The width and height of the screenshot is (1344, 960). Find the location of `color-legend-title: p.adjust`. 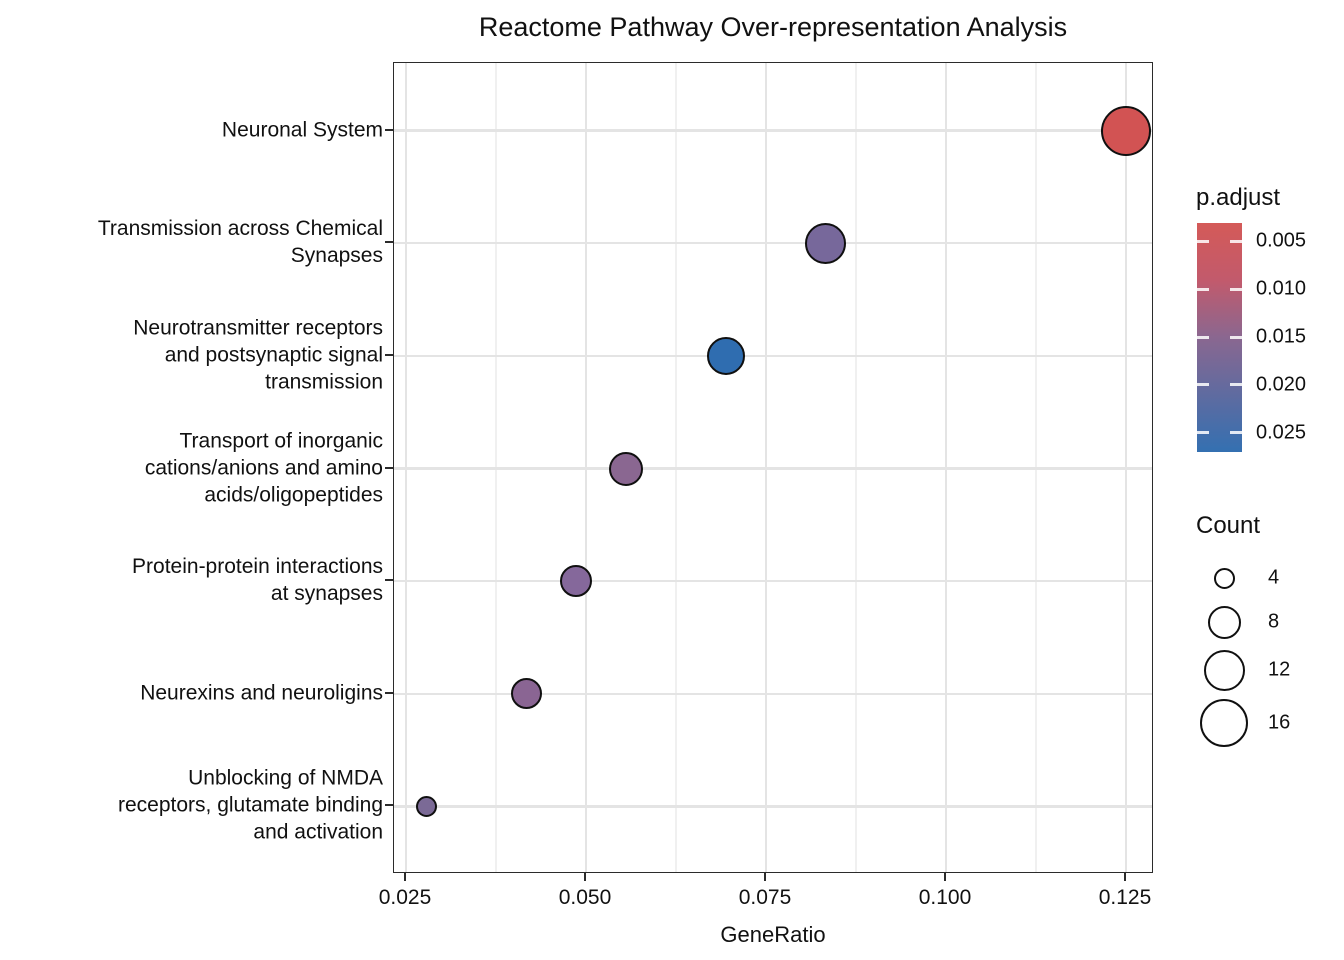

color-legend-title: p.adjust is located at coordinates (1238, 197).